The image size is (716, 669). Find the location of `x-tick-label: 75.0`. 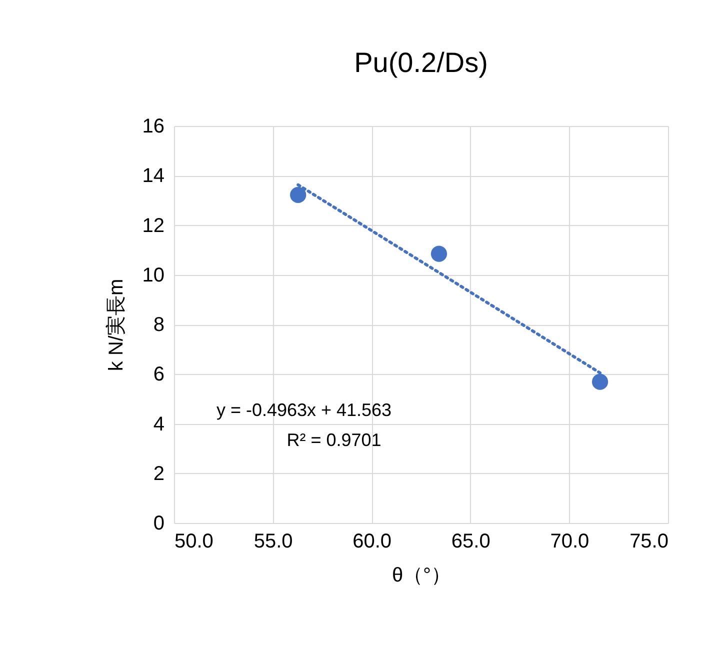

x-tick-label: 75.0 is located at coordinates (649, 541).